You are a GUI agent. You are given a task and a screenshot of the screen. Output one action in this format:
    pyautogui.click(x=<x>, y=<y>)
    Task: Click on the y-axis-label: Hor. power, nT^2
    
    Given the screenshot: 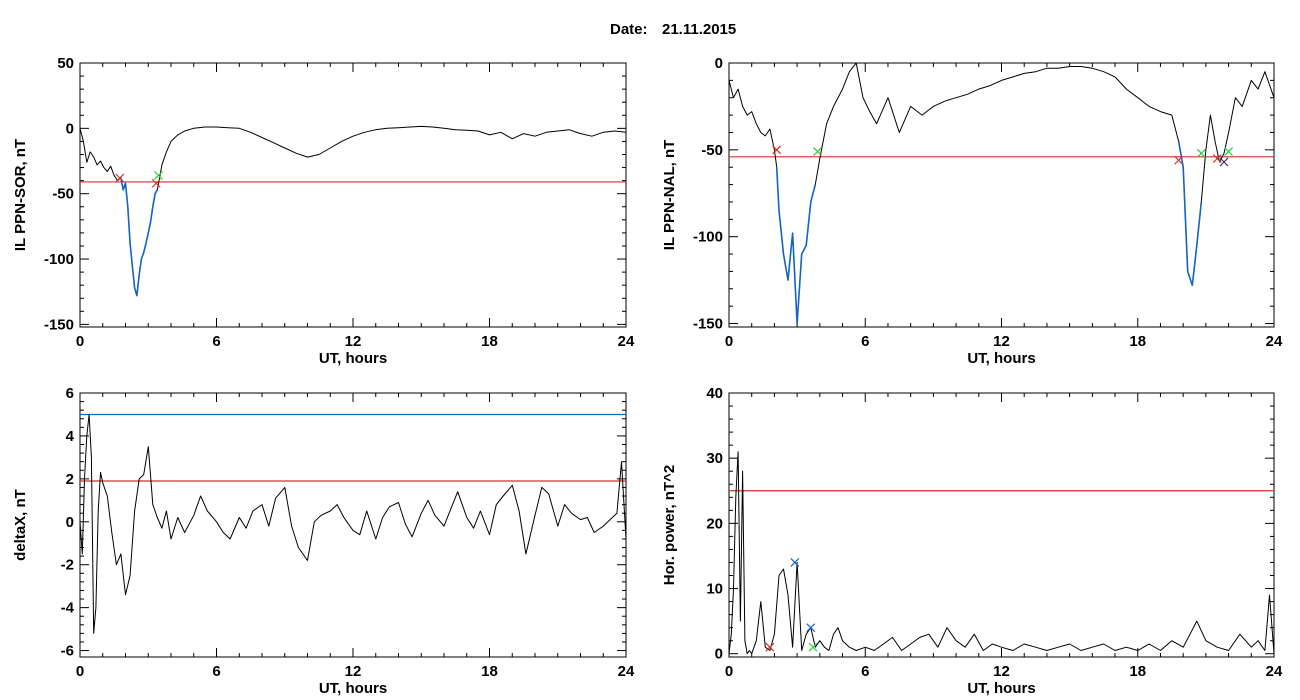 What is the action you would take?
    pyautogui.click(x=669, y=525)
    